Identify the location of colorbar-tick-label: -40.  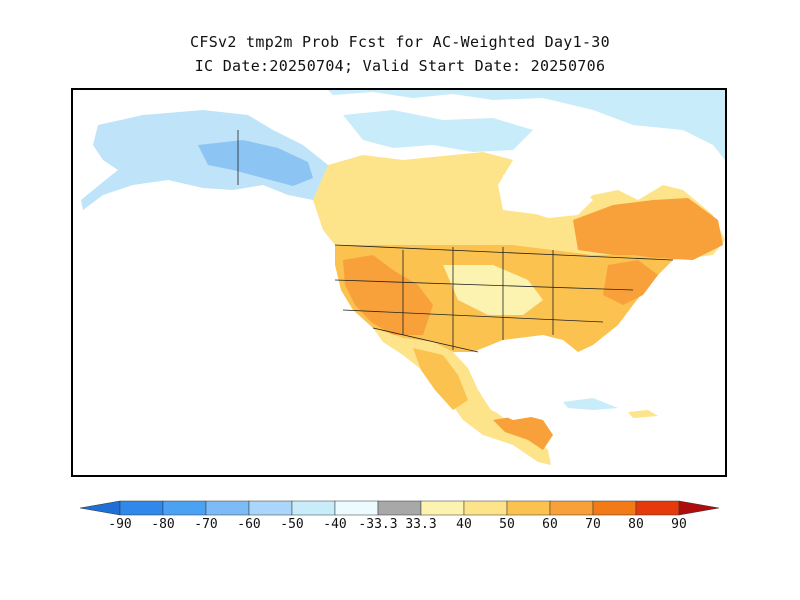
(335, 524).